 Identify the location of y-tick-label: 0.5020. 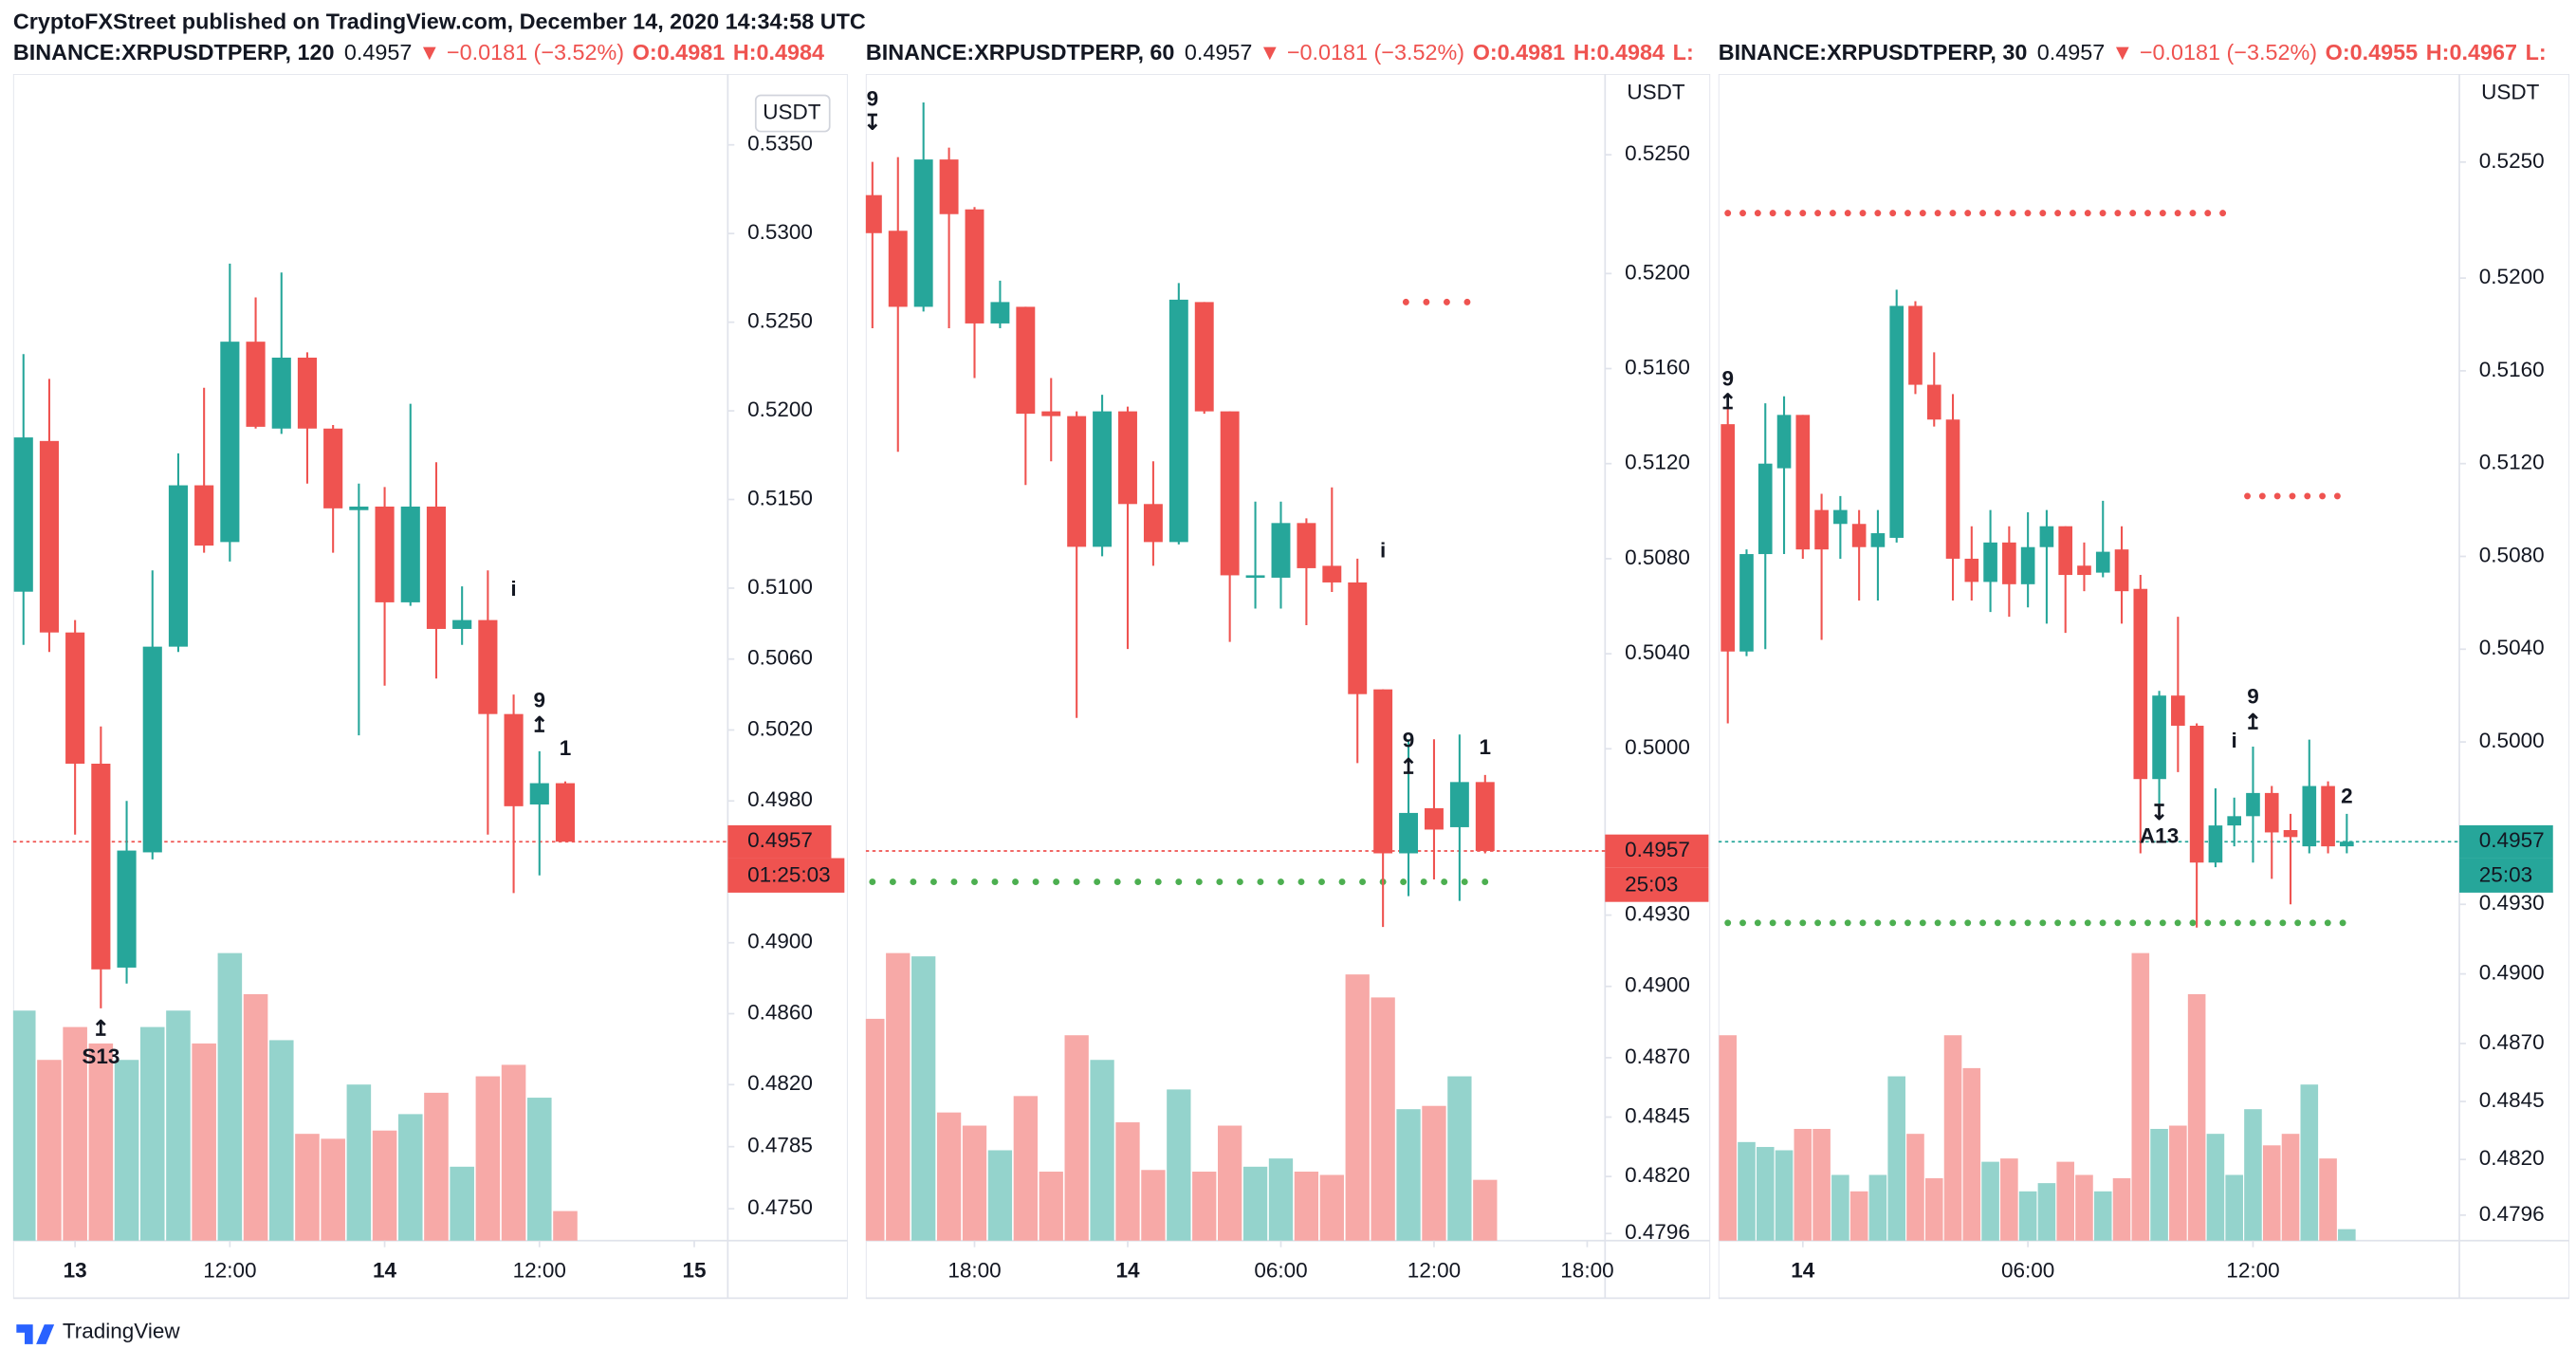
(780, 728).